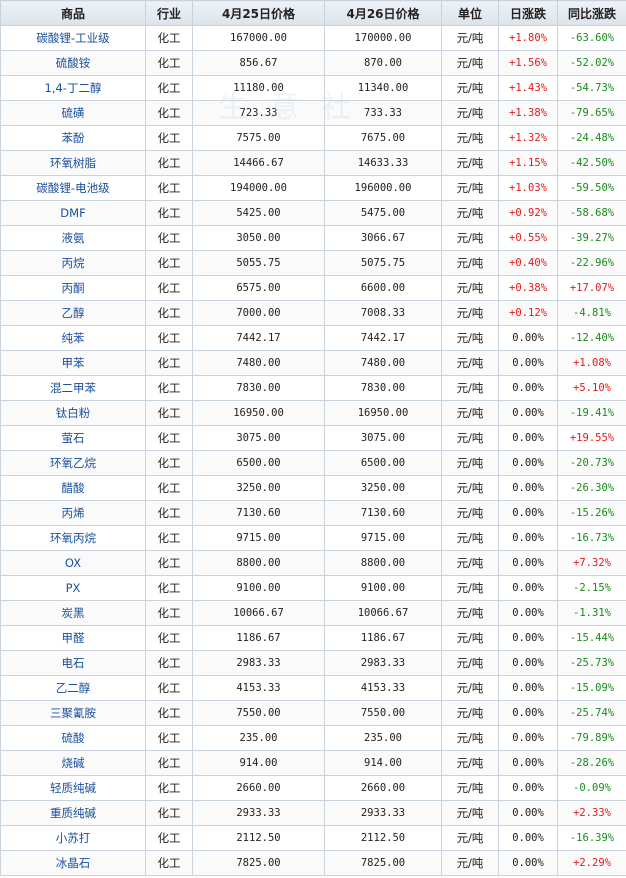 The height and width of the screenshot is (878, 626). I want to click on price-apr26-cell: 235.00, so click(383, 738).